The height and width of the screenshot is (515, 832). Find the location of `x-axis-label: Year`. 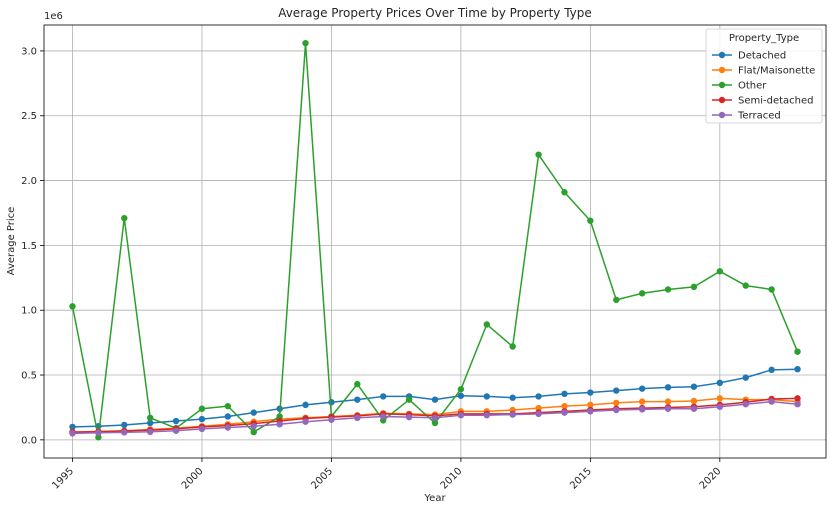

x-axis-label: Year is located at coordinates (434, 498).